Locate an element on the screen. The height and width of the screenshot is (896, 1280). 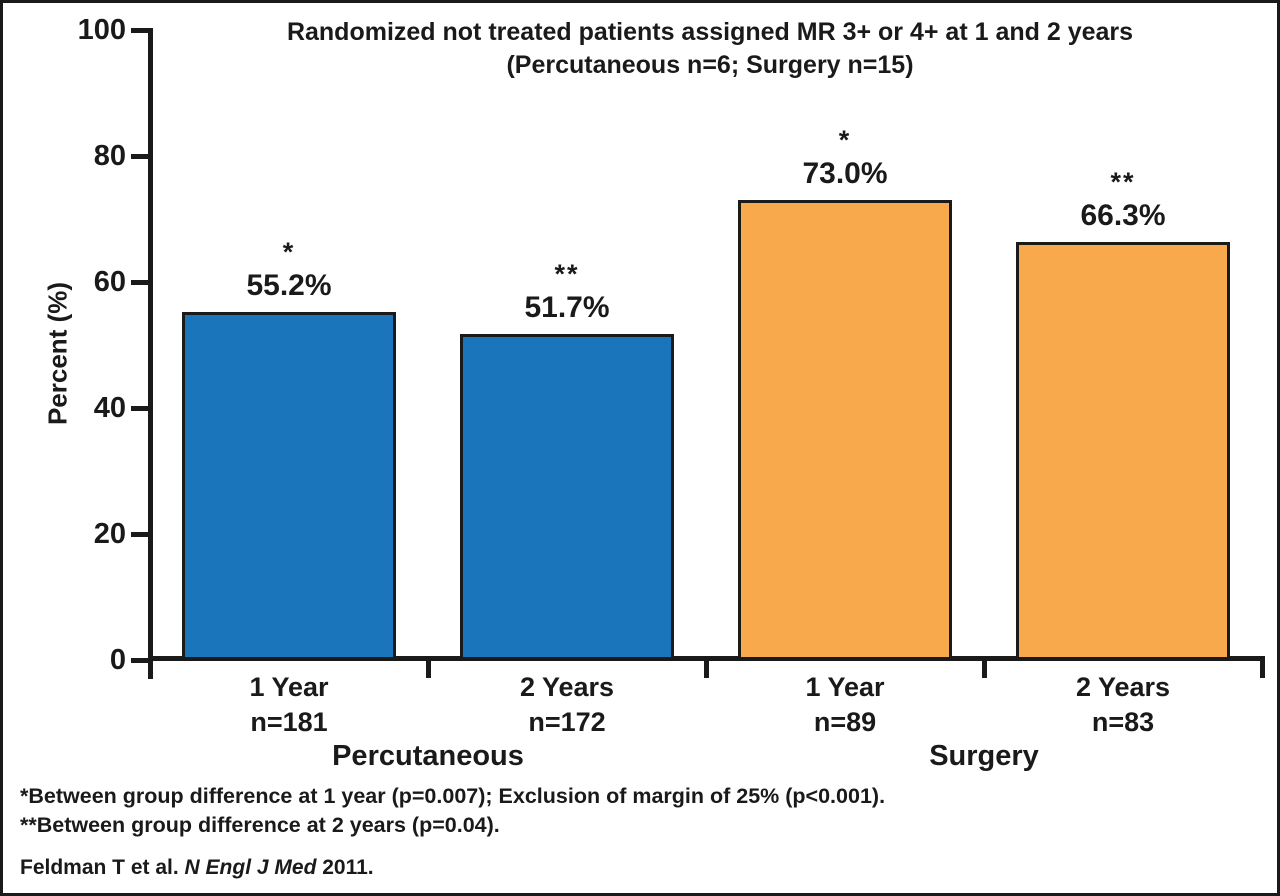
bar-value-block: * 55.2% is located at coordinates (289, 270).